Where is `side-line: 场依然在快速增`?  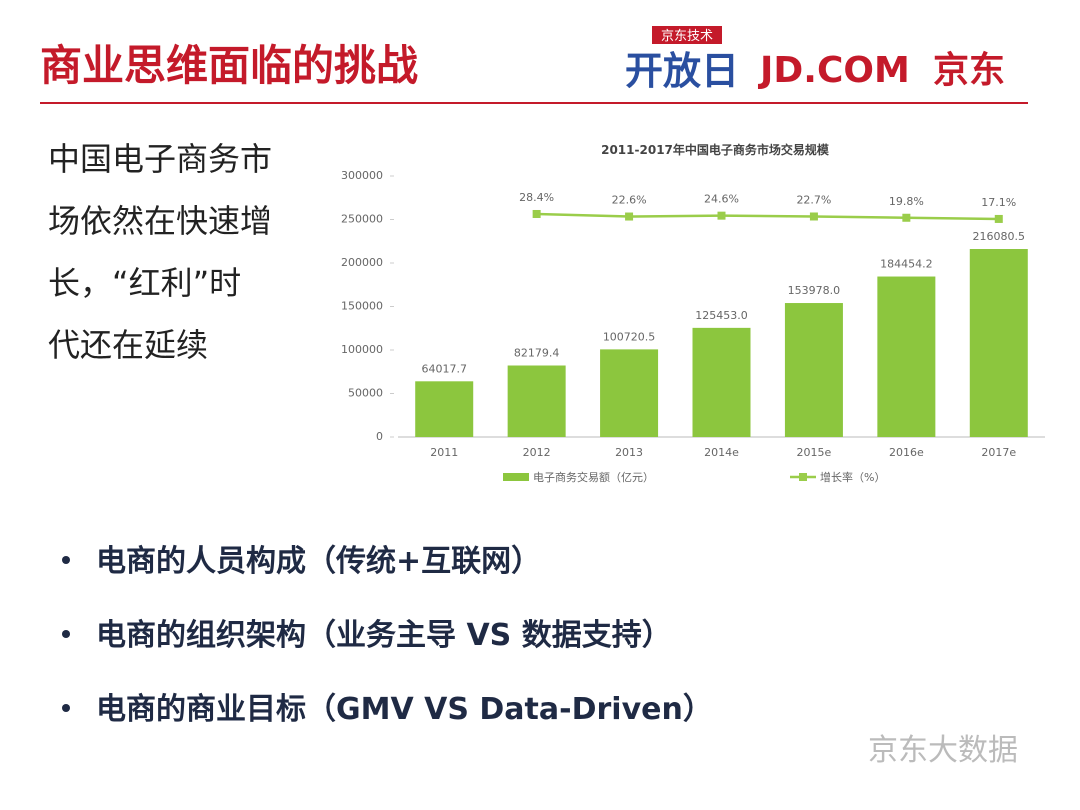
side-line: 场依然在快速增 is located at coordinates (160, 221).